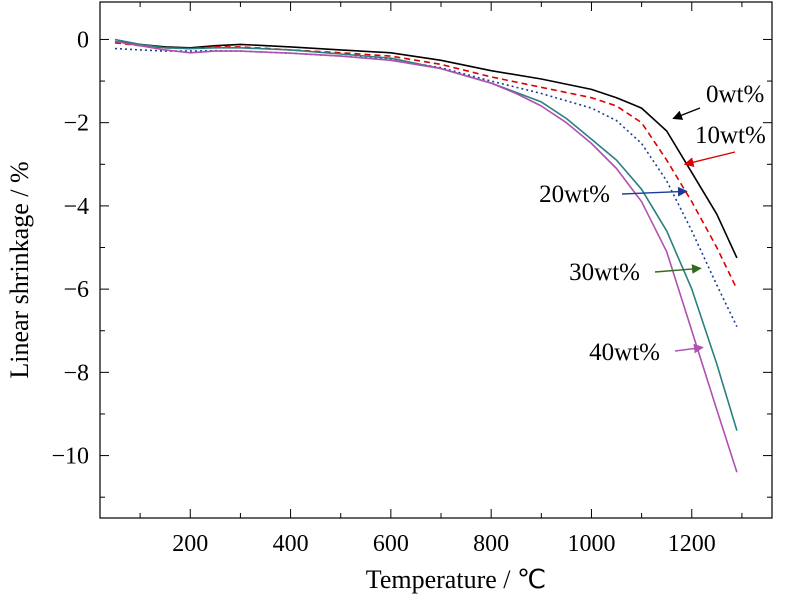 The height and width of the screenshot is (598, 800). I want to click on x-tick-label: 600, so click(391, 544).